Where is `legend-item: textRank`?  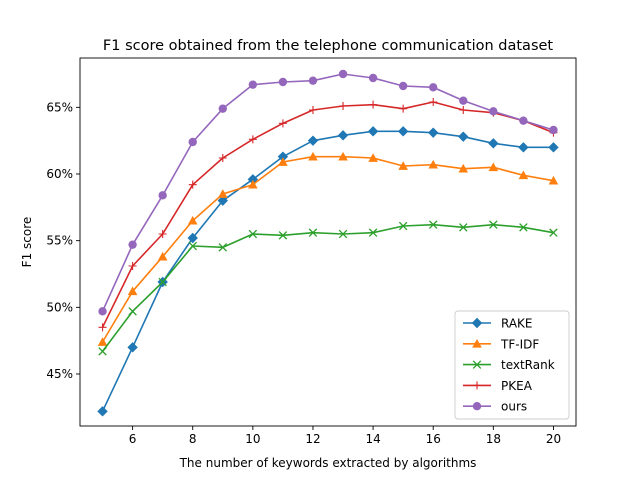 legend-item: textRank is located at coordinates (509, 365).